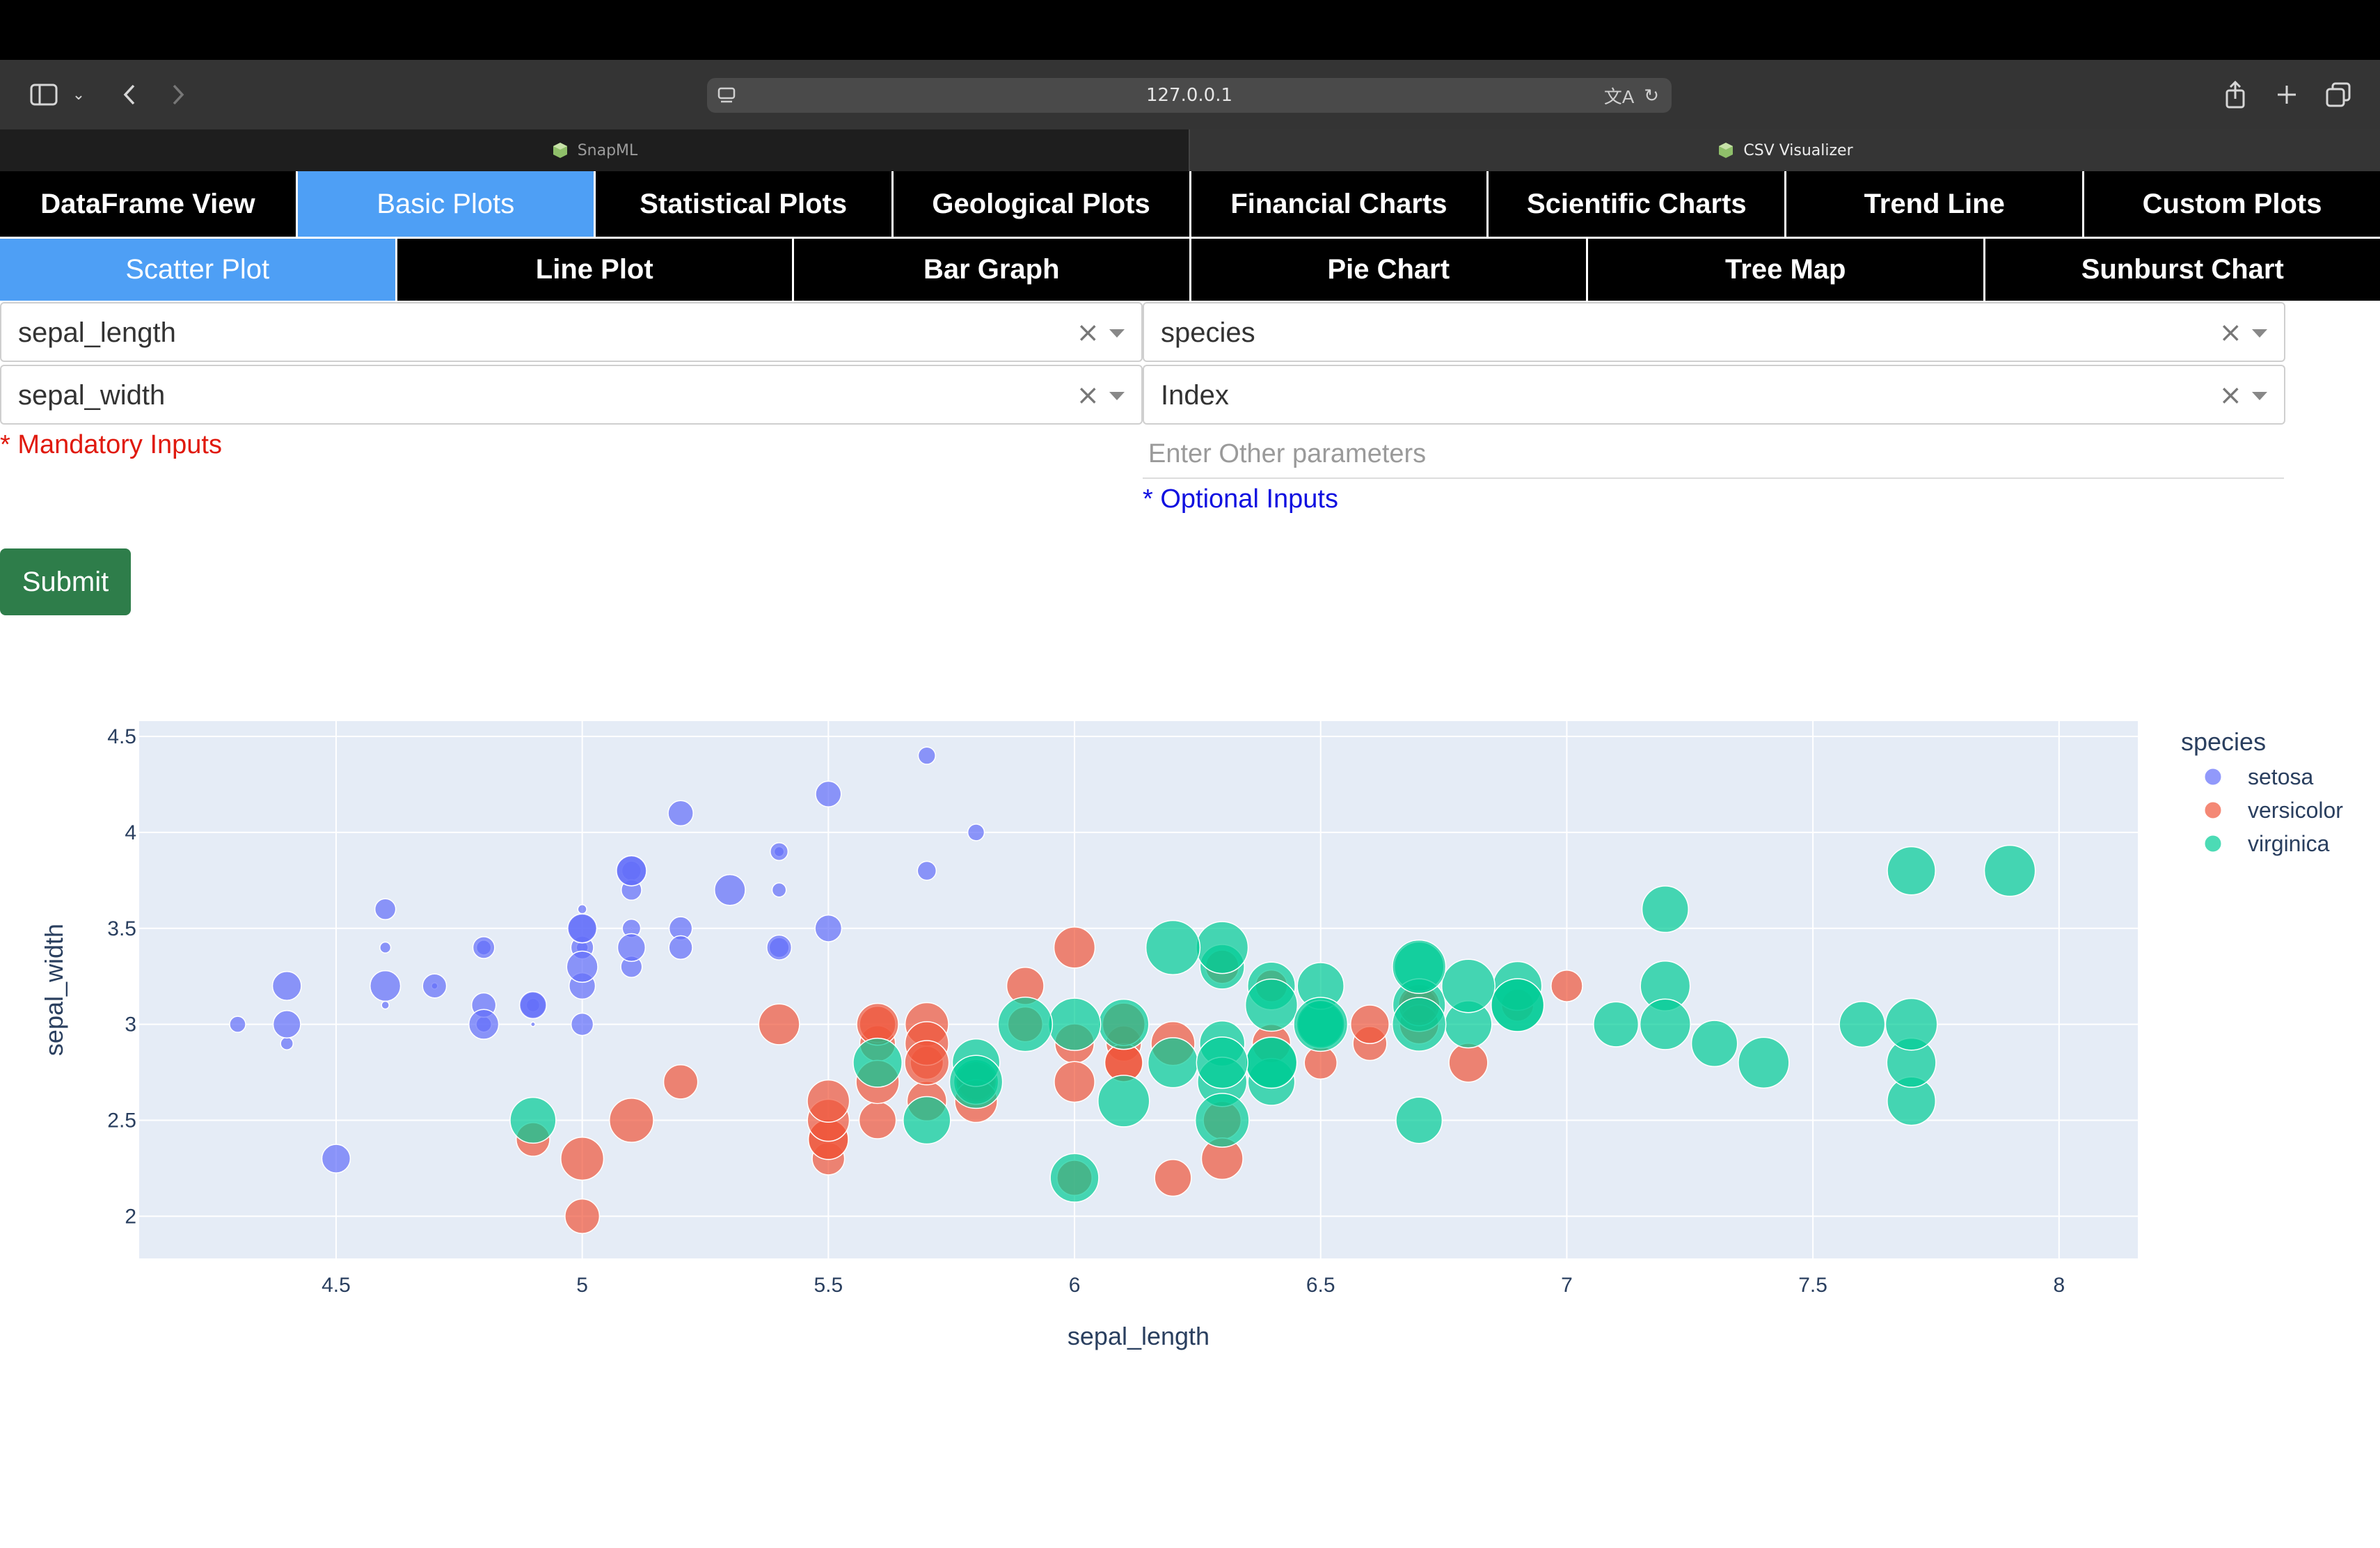  I want to click on size-dropdown: Index ×, so click(1714, 395).